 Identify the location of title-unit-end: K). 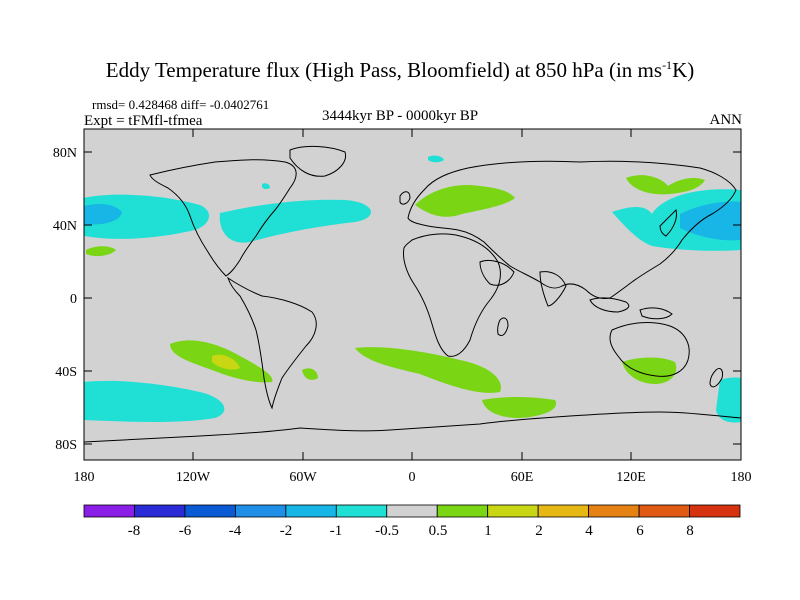
(683, 70).